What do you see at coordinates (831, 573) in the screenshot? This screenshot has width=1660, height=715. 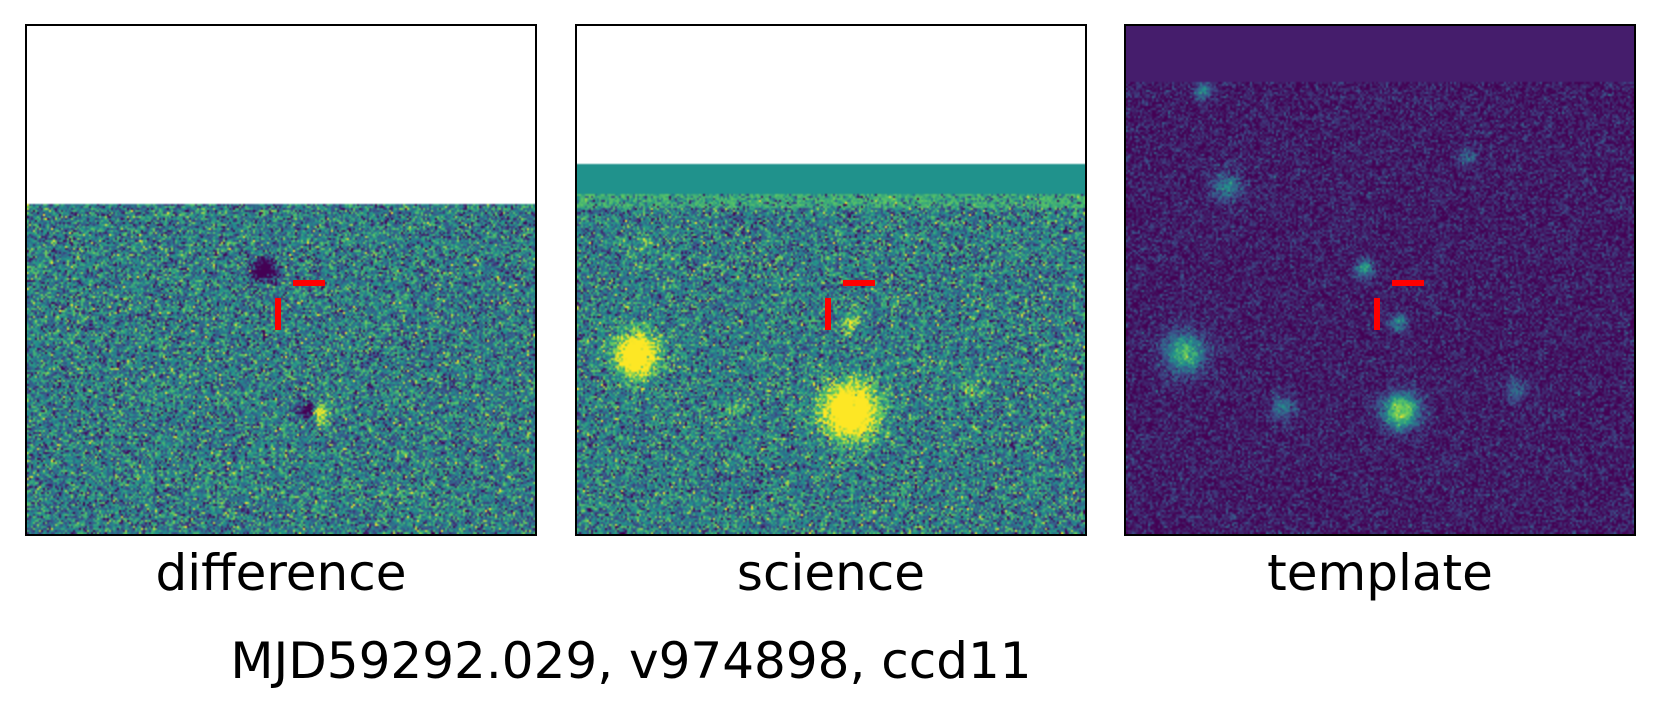 I see `science-caption: science` at bounding box center [831, 573].